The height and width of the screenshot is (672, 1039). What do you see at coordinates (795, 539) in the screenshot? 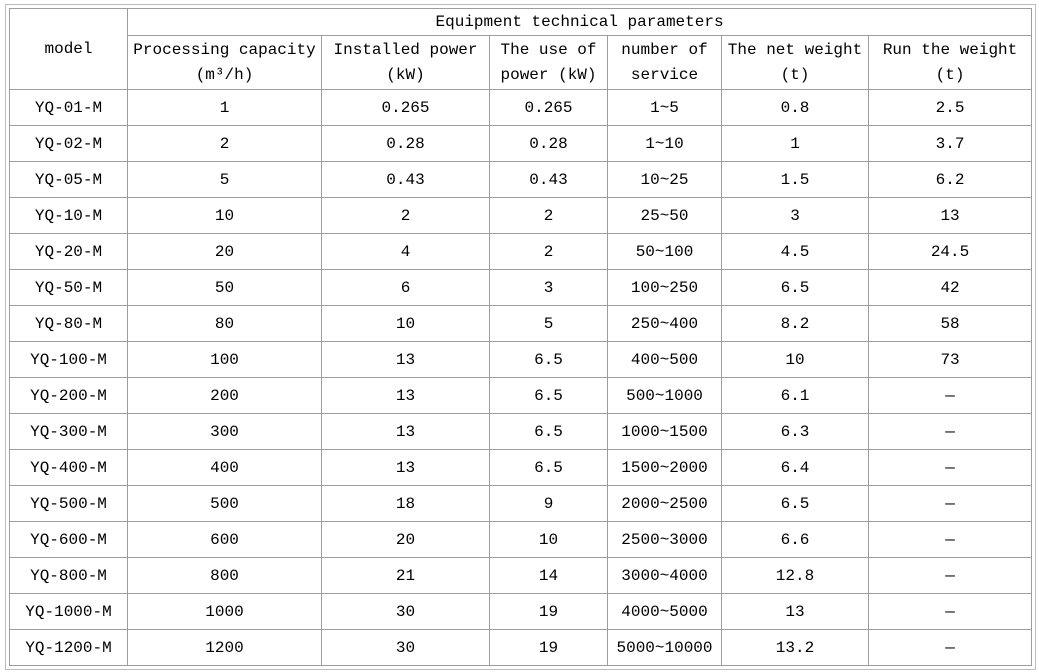
I see `net-weight-cell: 6.6` at bounding box center [795, 539].